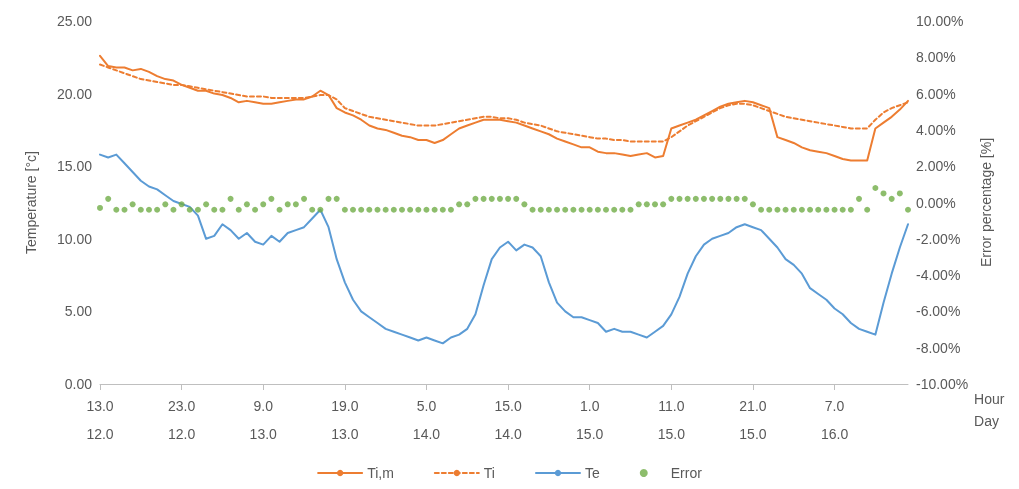 This screenshot has width=1019, height=489. What do you see at coordinates (753, 420) in the screenshot?
I see `x-tick-label: 21.0 15.0` at bounding box center [753, 420].